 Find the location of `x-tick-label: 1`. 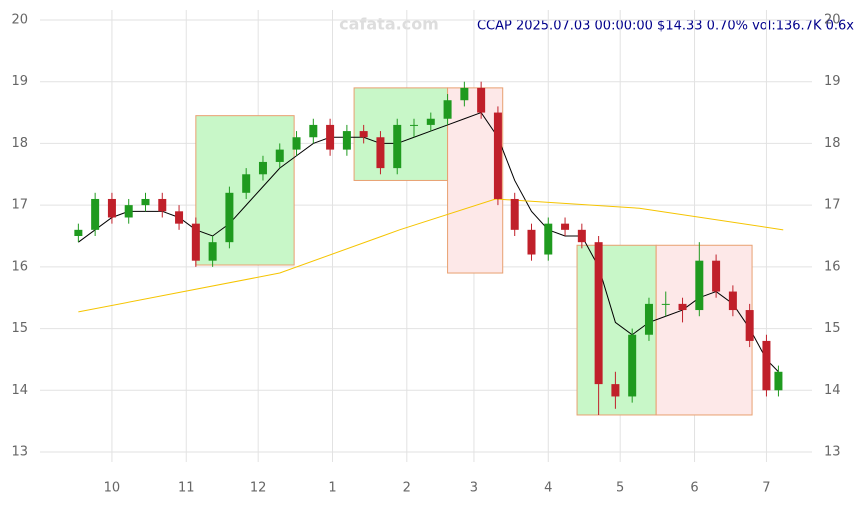

x-tick-label: 1 is located at coordinates (332, 488).